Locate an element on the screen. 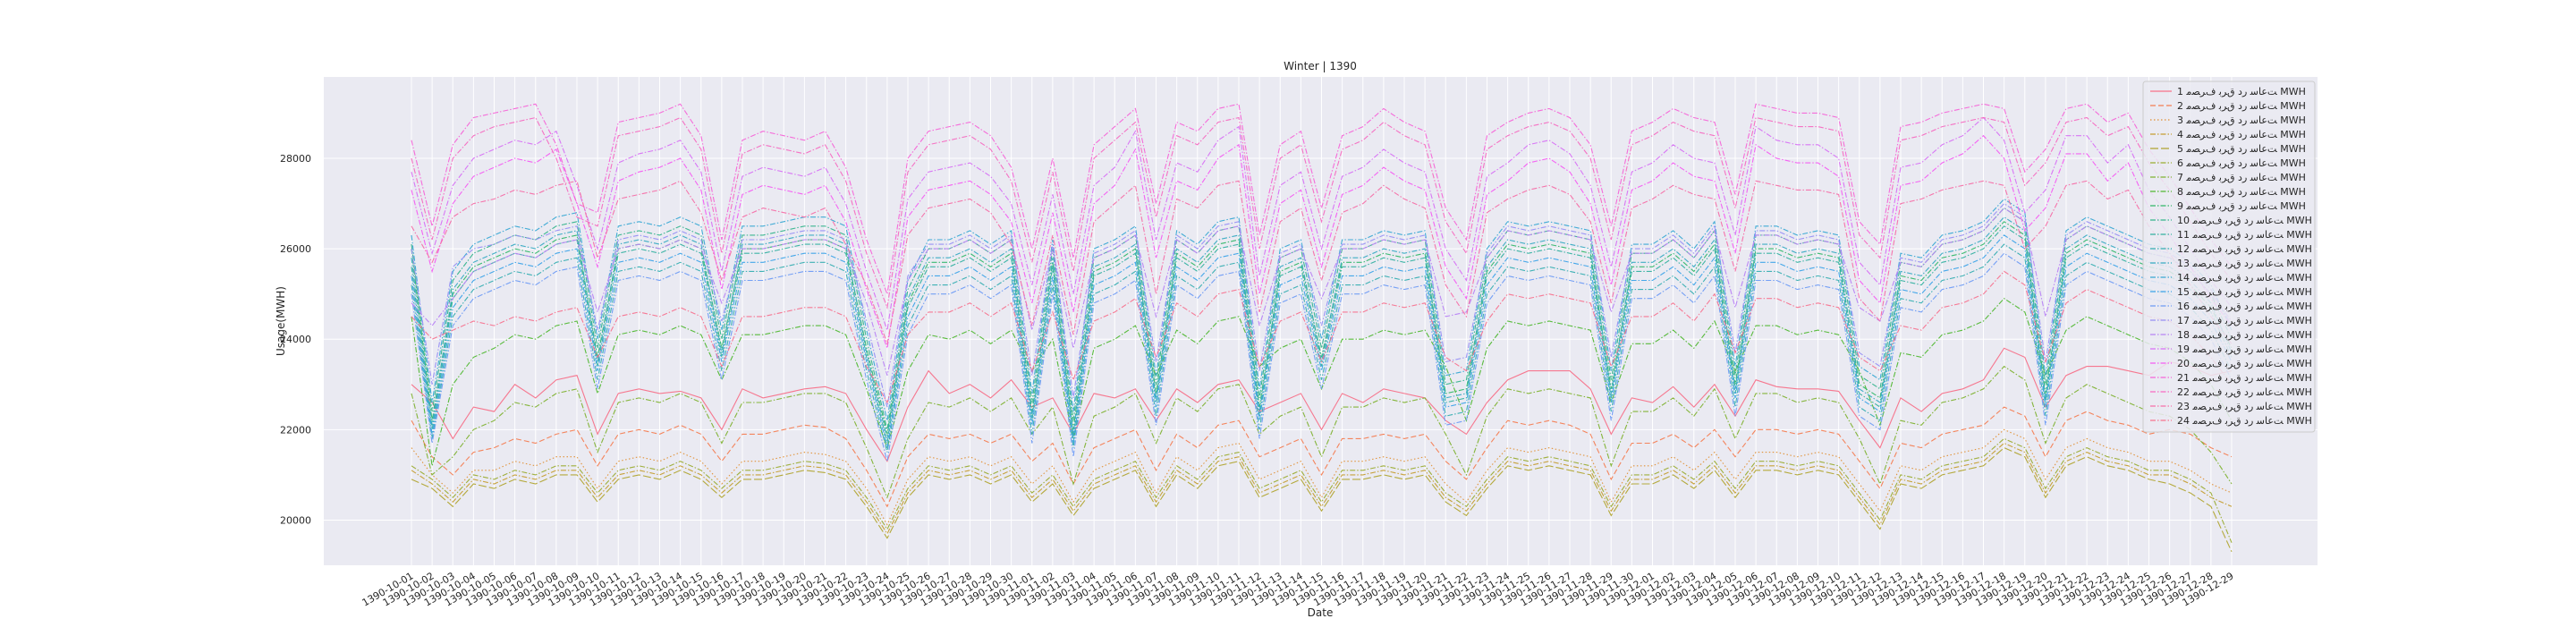  legend-entry-label: ﺖﻋﺎﺳ ﺭﺩ ﻕﺮﺑ ﻑﺮﺼﻣ 19 MWH is located at coordinates (2244, 349).